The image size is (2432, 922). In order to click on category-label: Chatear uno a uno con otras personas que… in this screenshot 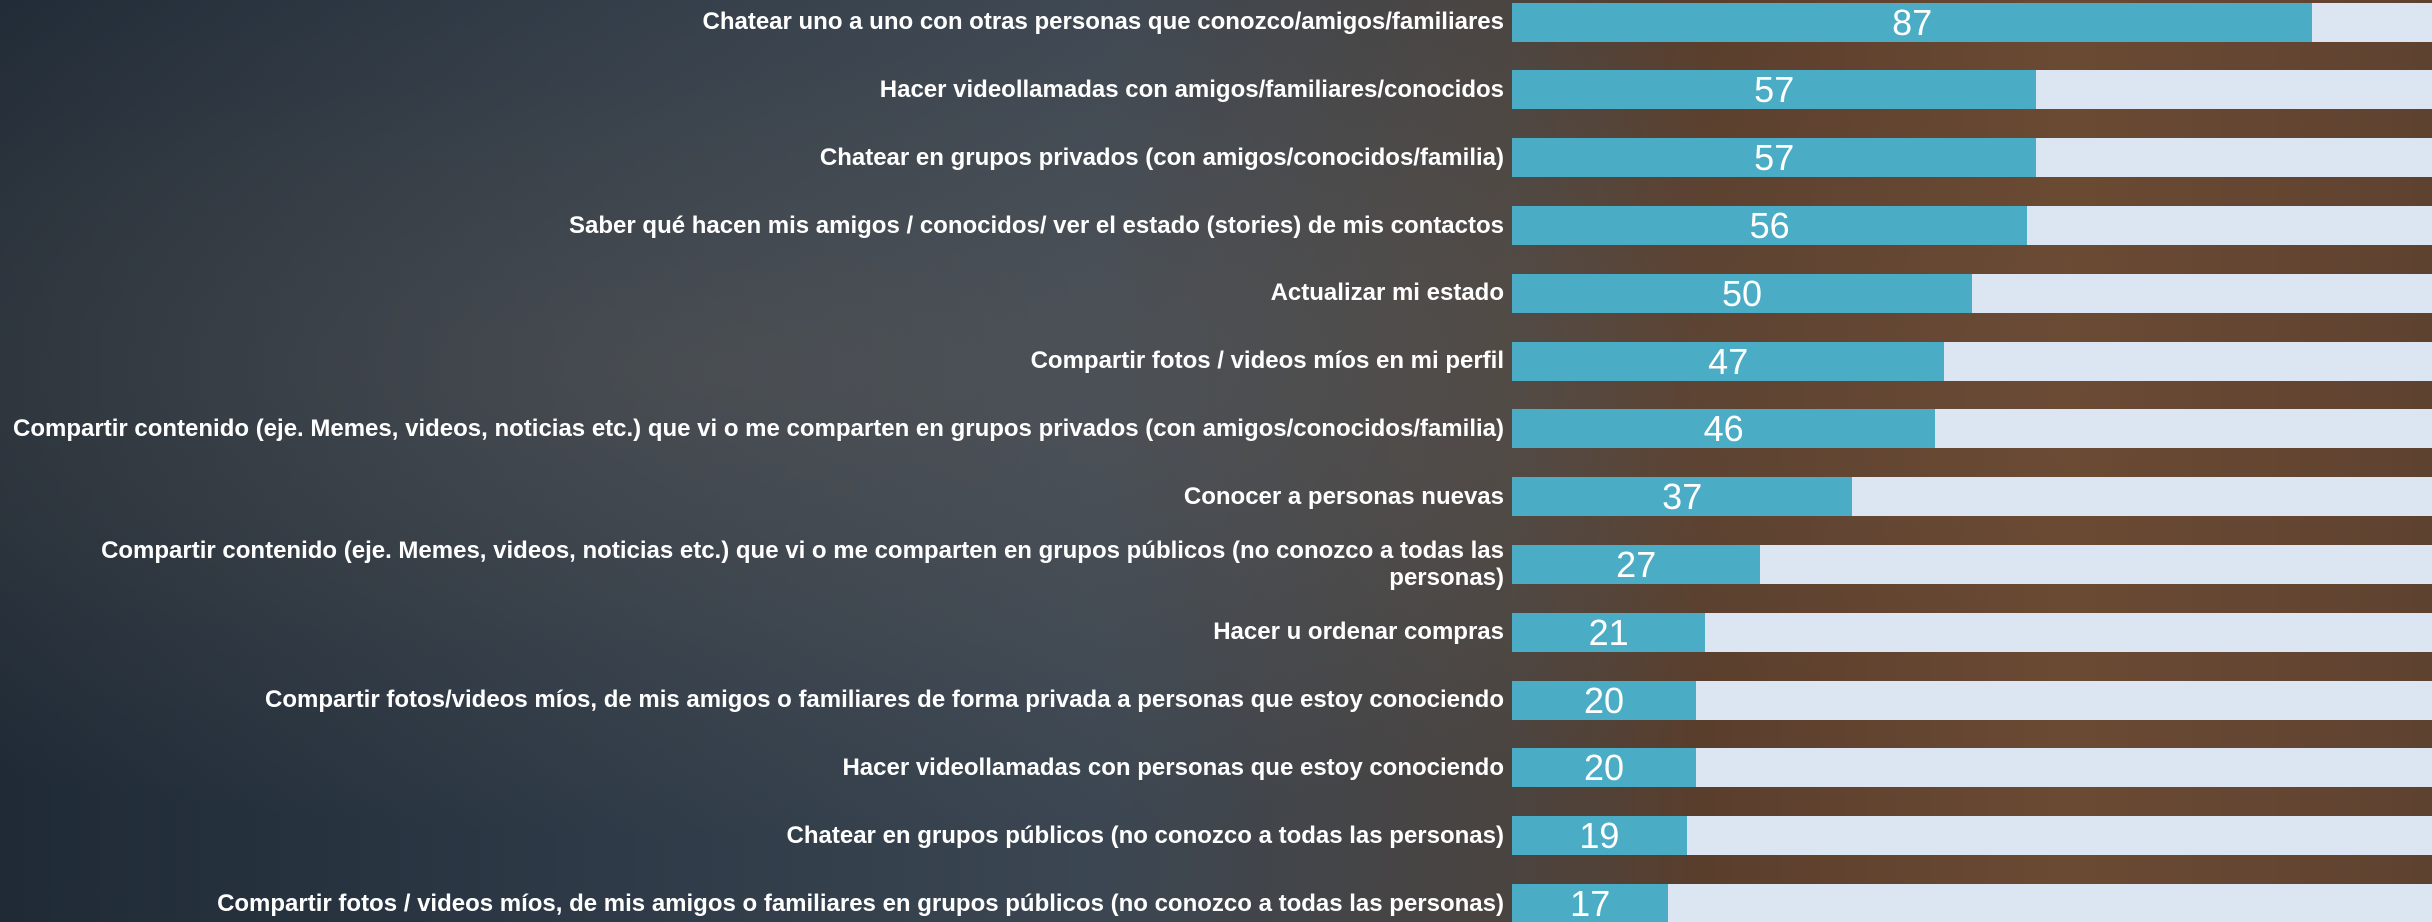, I will do `click(1103, 22)`.